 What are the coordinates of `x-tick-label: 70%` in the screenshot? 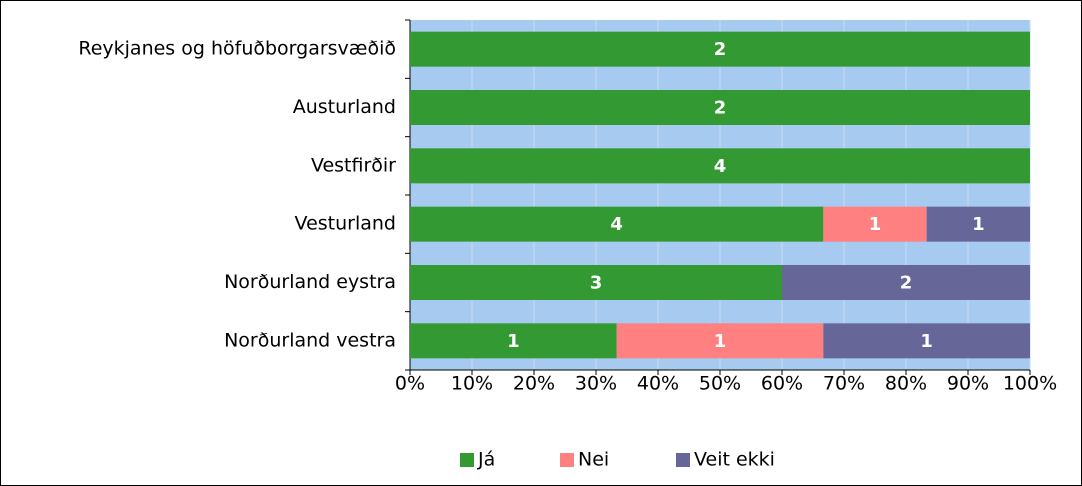 It's located at (844, 384).